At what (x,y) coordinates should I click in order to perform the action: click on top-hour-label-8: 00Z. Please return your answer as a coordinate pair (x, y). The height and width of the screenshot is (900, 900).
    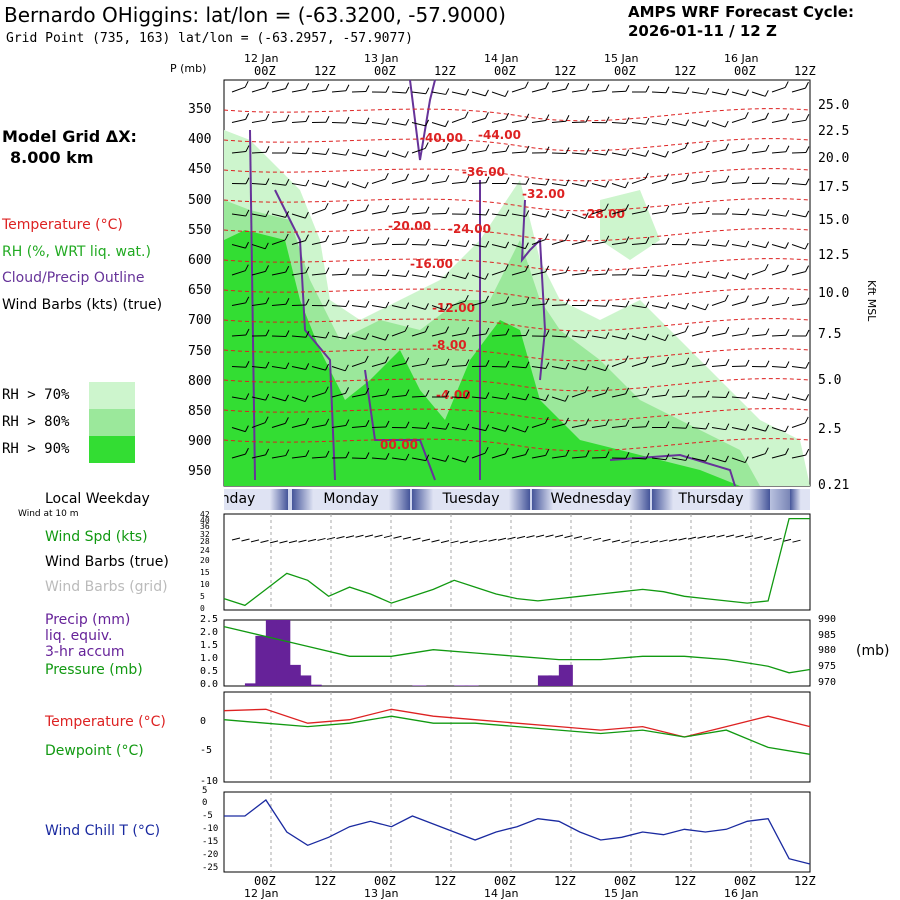
    Looking at the image, I should click on (745, 71).